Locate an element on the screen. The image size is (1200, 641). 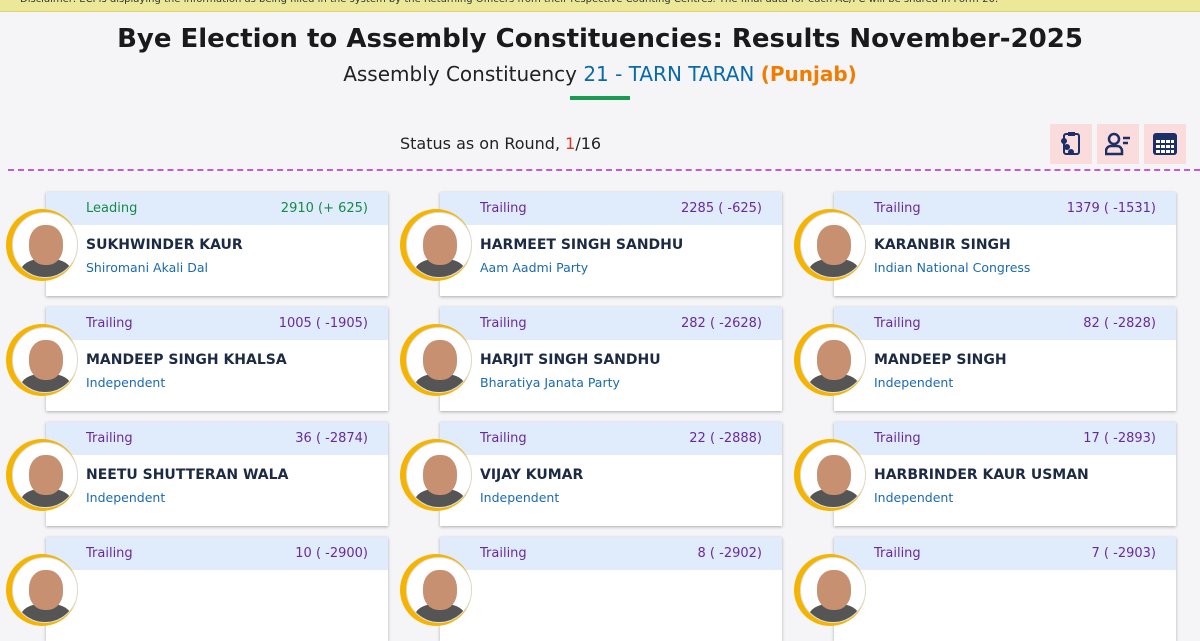
card-header: Trailing 22 ( -2888) is located at coordinates (611, 438).